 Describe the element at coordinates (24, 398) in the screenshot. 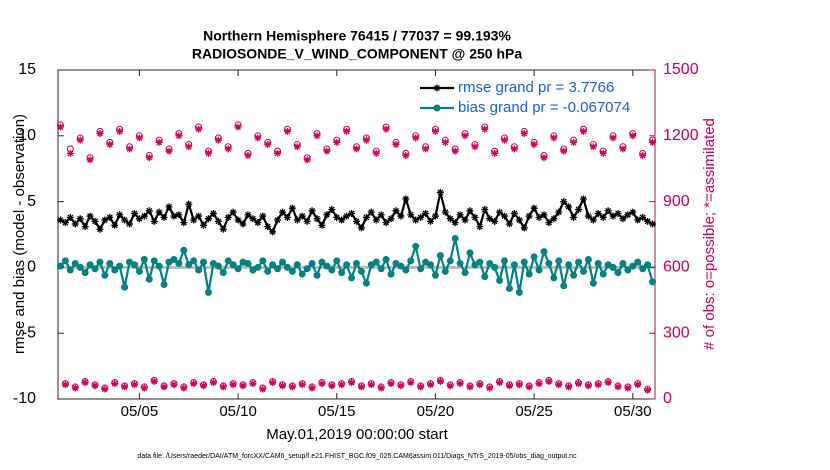

I see `y-tick-label: -10` at that location.